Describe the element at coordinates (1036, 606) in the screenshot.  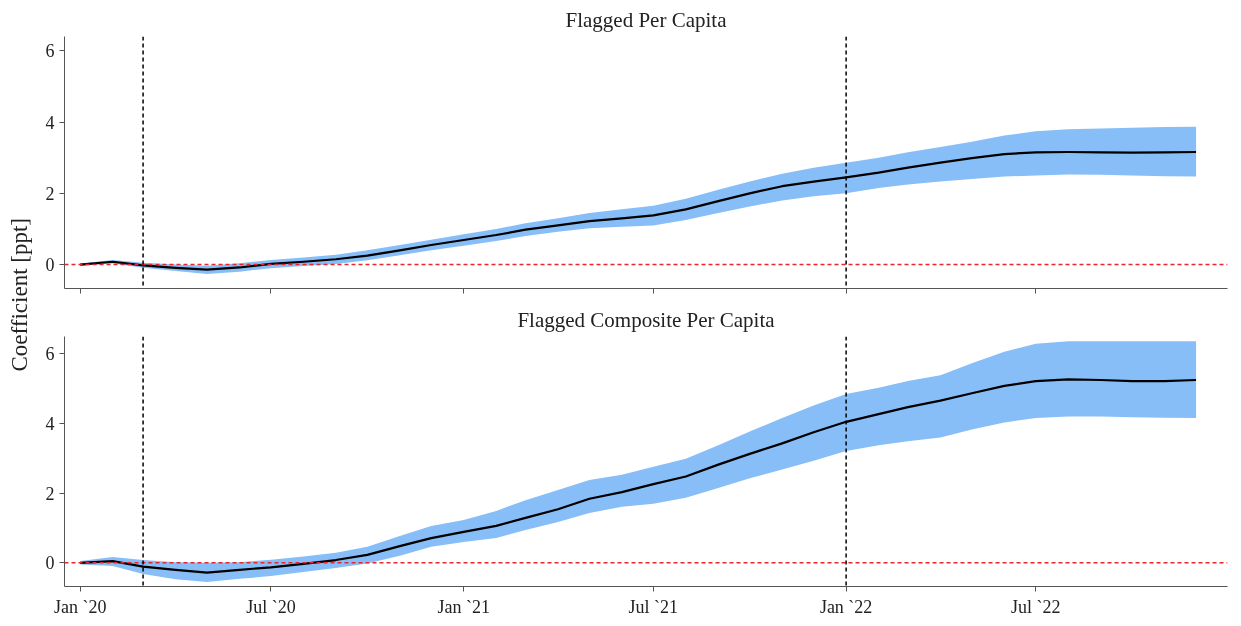
I see `x-tick-label: Jul `22` at that location.